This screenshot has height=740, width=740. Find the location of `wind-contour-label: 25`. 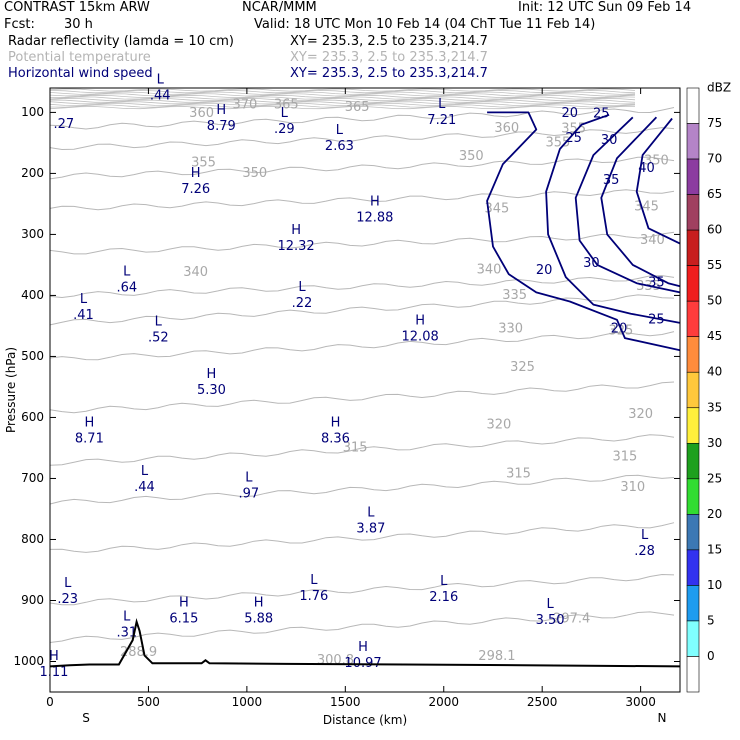

wind-contour-label: 25 is located at coordinates (573, 138).